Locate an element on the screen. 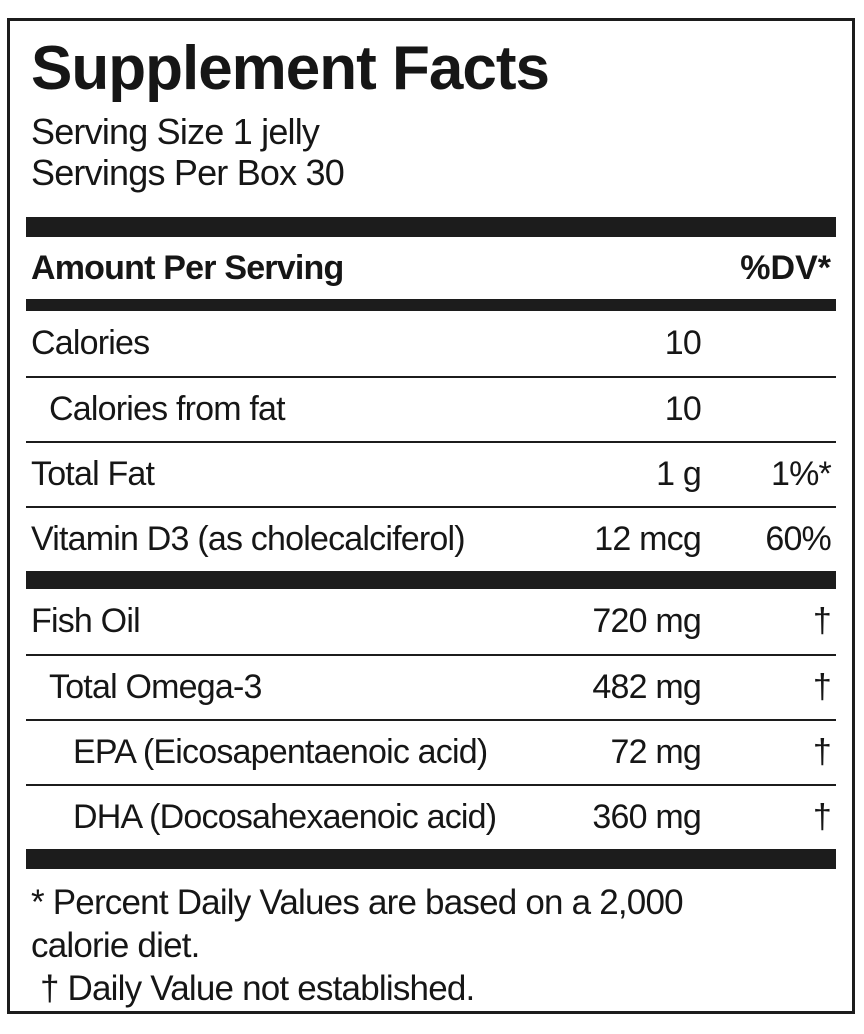  nutrient-amount: 1 g is located at coordinates (679, 474).